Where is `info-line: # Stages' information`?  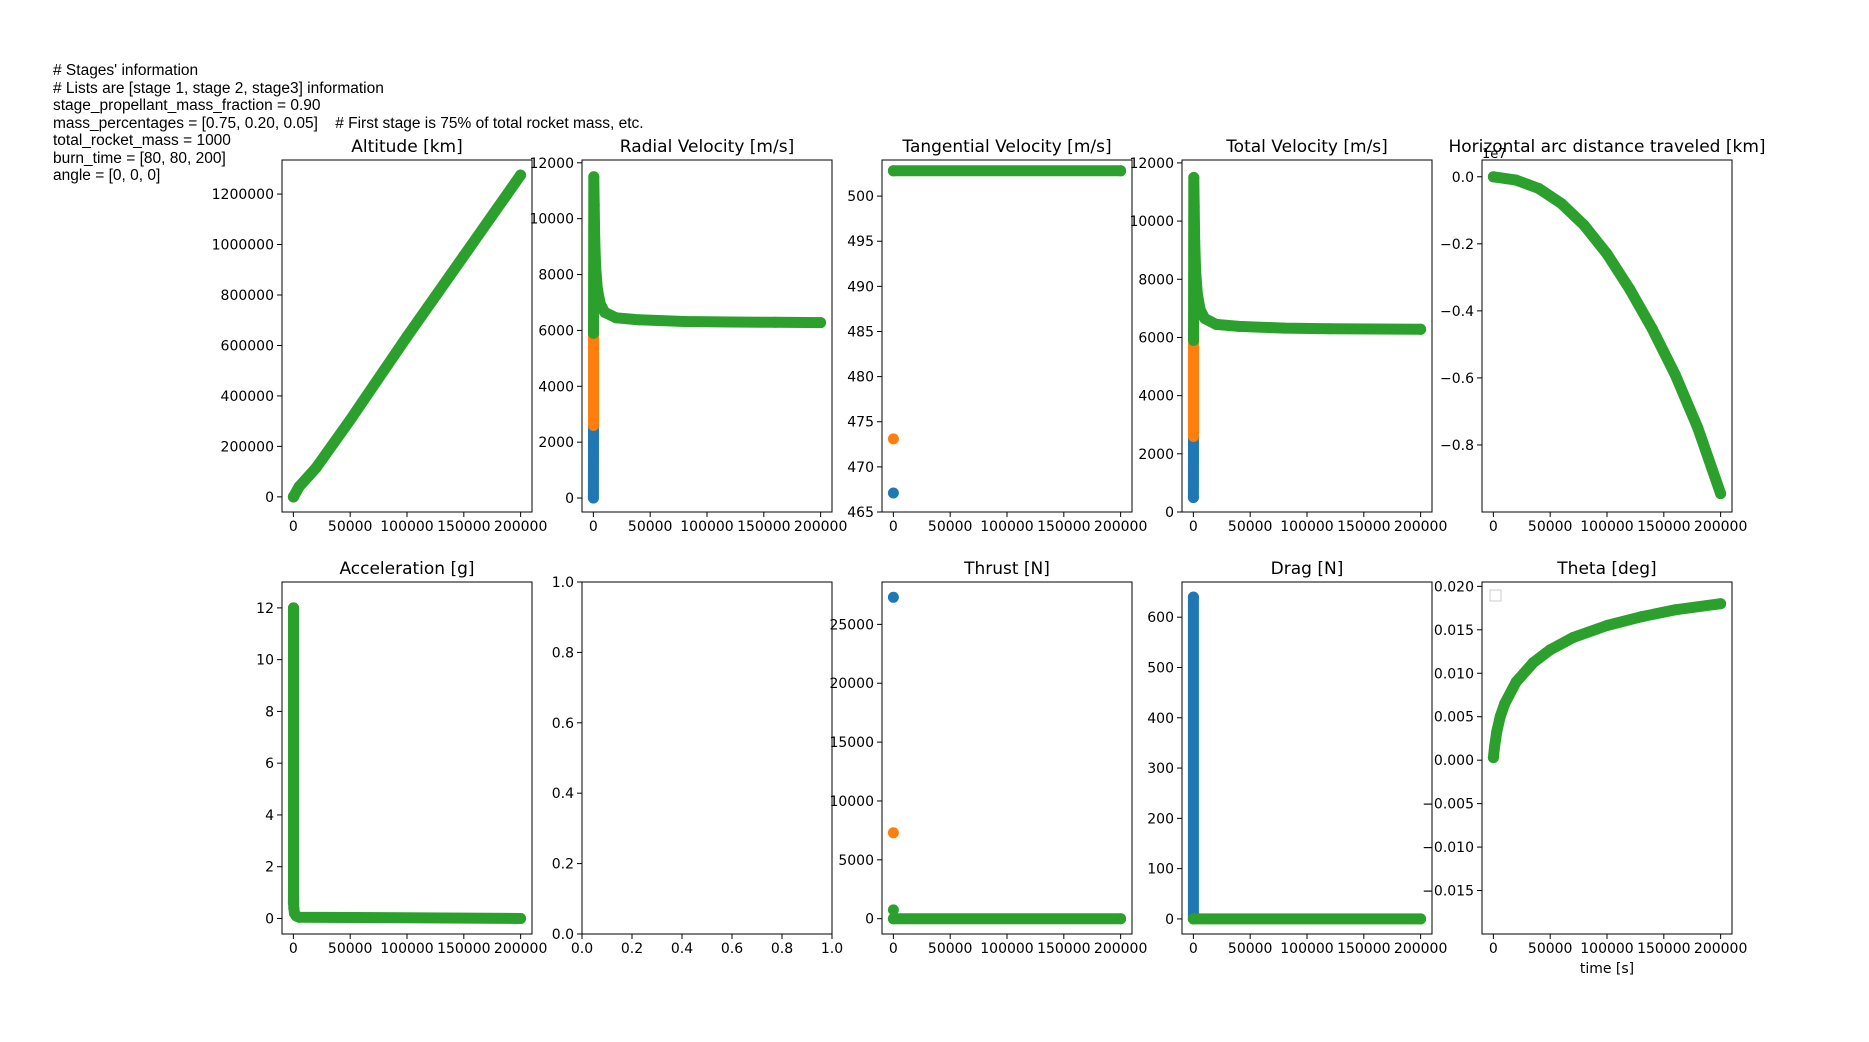 info-line: # Stages' information is located at coordinates (126, 70).